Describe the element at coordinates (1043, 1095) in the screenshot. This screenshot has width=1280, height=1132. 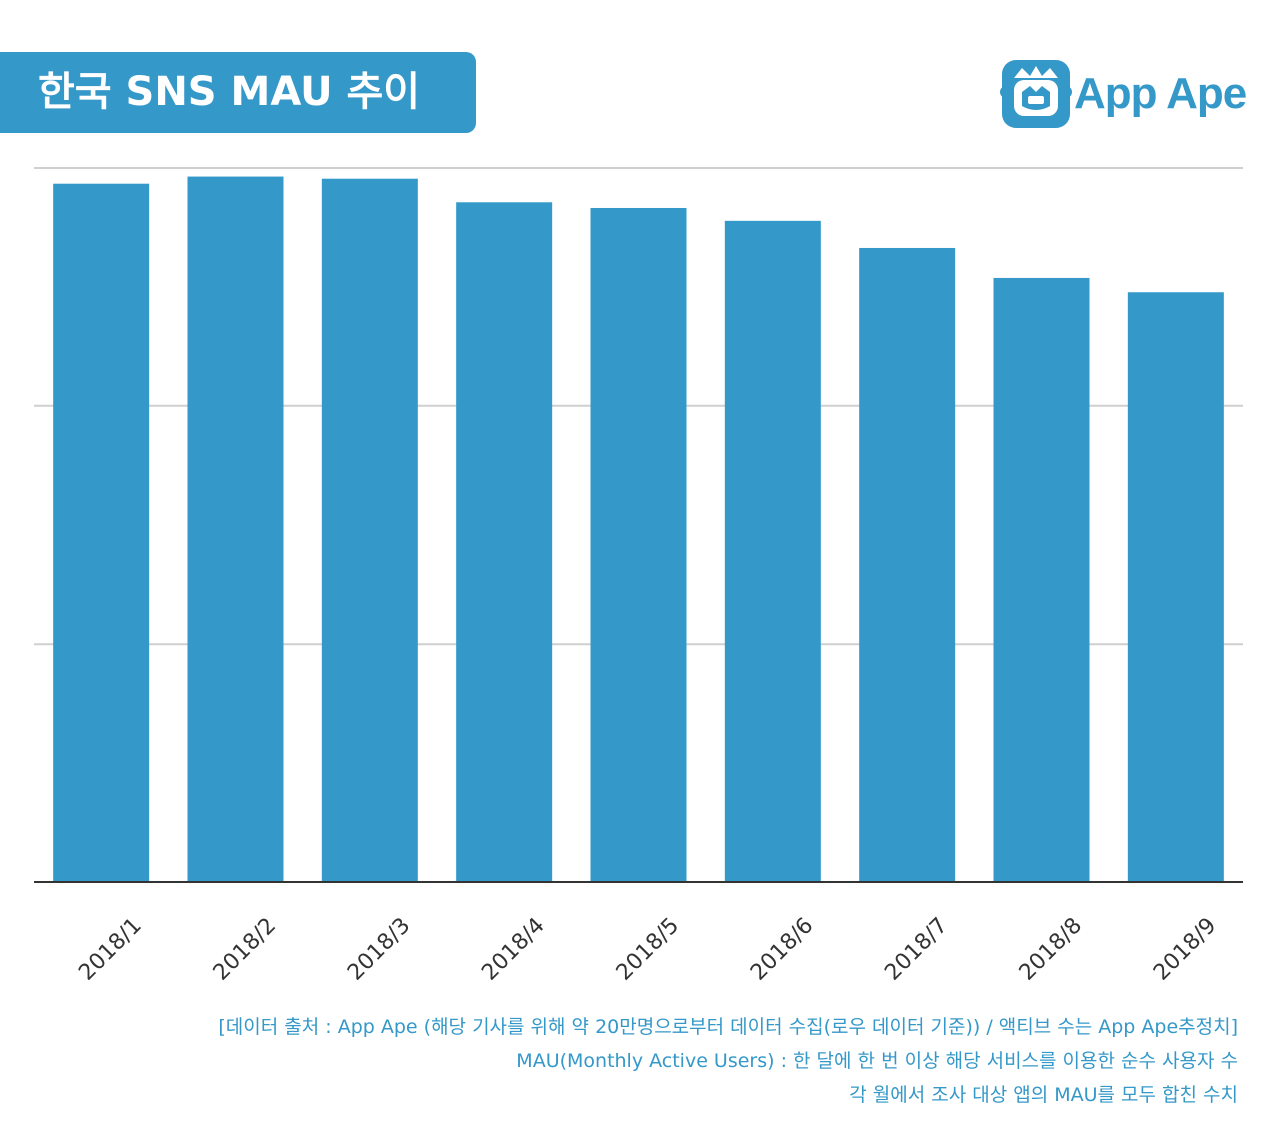
I see `footnote-sum-note: 각 월에서 조사 대상 앱의 MAU를 모두 합친 수치` at that location.